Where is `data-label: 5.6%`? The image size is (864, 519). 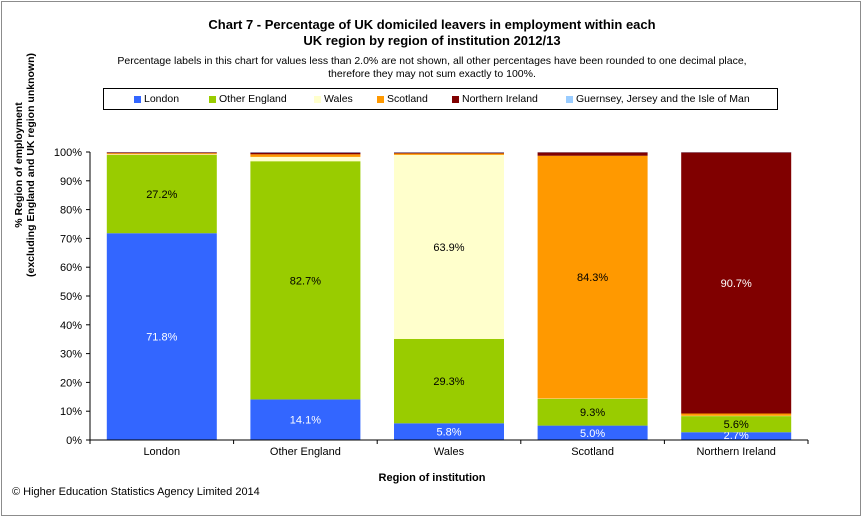 data-label: 5.6% is located at coordinates (736, 425).